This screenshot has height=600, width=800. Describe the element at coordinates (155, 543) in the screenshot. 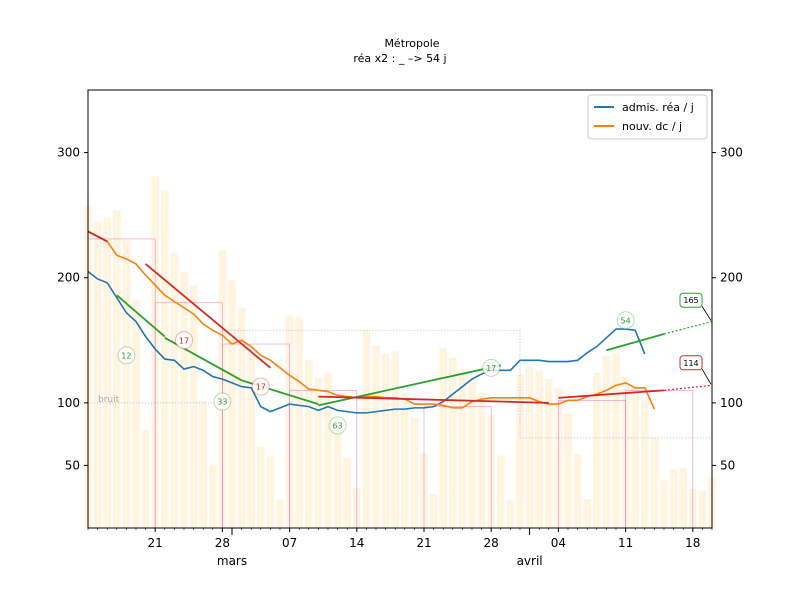

I see `x-tick-label: 21` at that location.